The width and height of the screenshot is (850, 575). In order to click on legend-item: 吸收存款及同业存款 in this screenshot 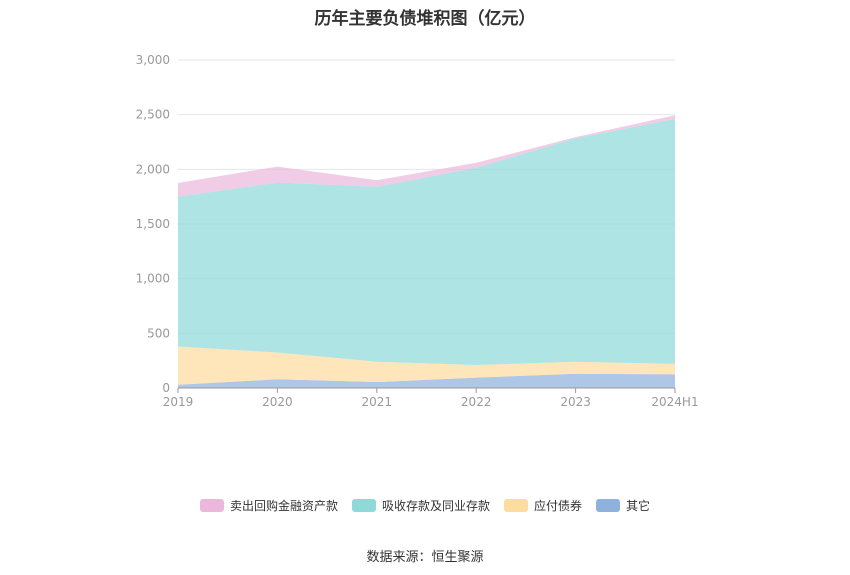, I will do `click(420, 505)`.